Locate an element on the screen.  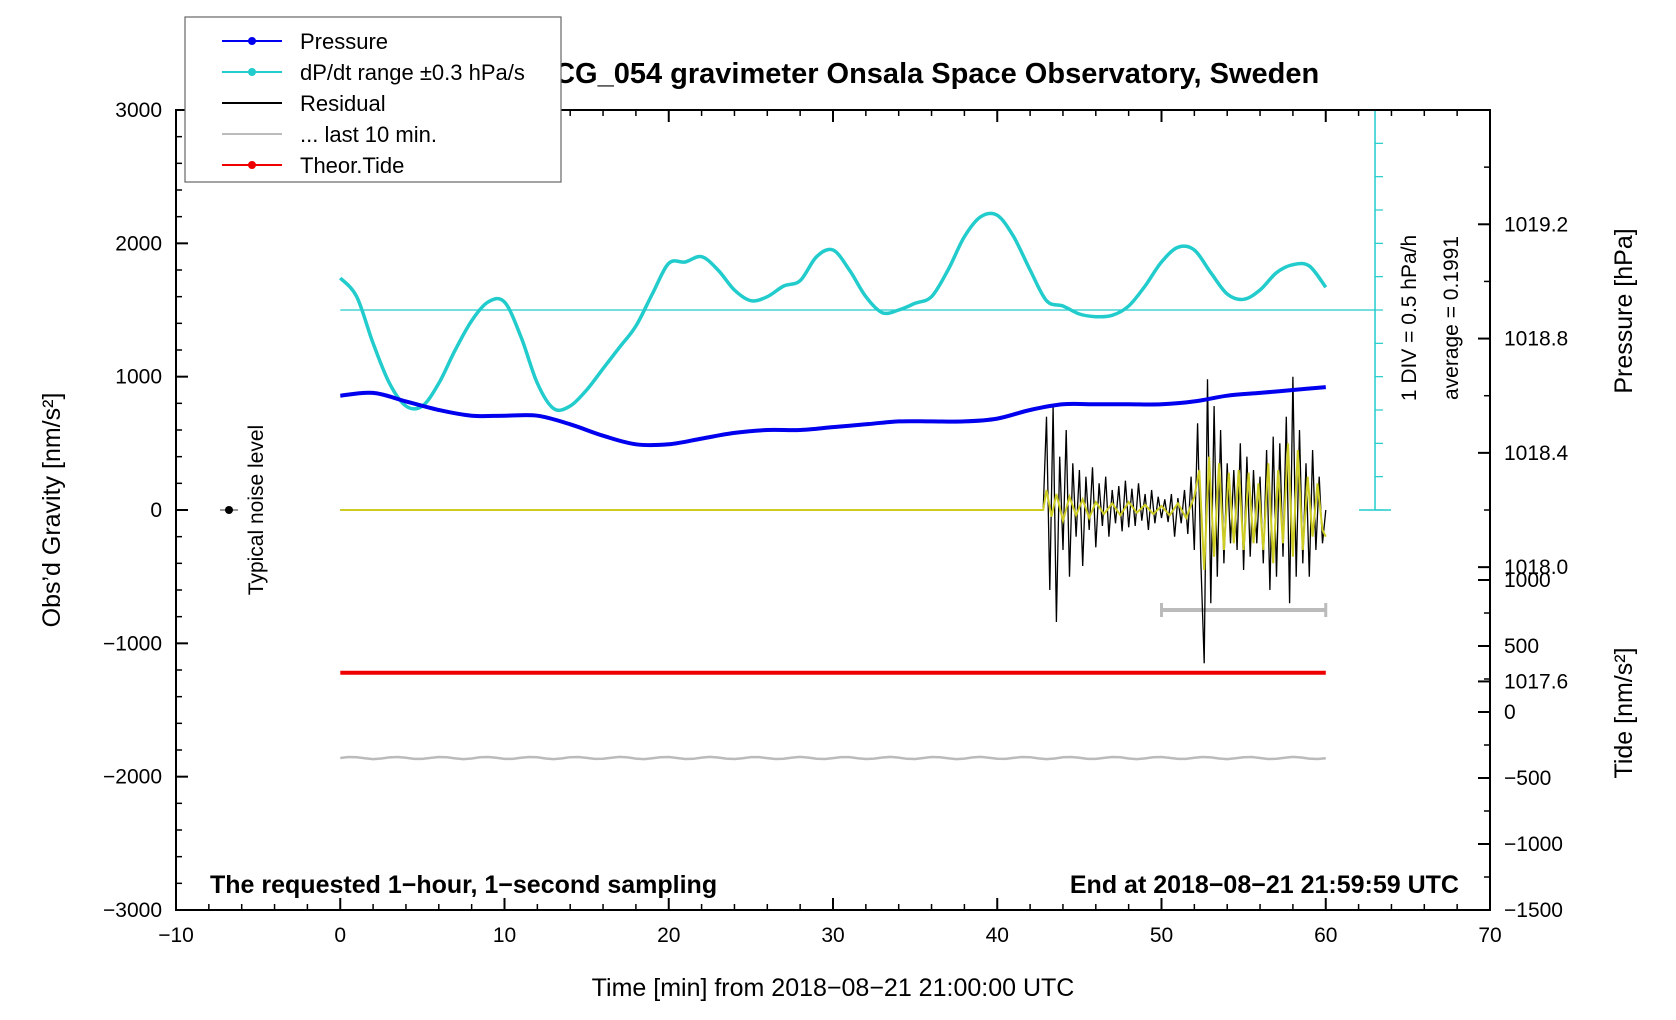
x-tick-label: 0 is located at coordinates (340, 935).